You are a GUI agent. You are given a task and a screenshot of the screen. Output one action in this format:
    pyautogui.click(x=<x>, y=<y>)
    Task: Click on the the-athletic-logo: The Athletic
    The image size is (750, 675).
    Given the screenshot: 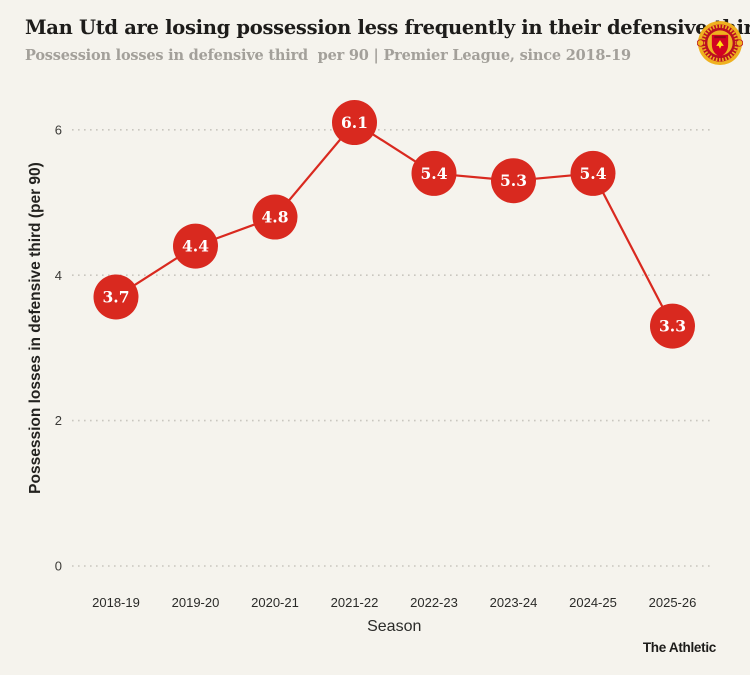 What is the action you would take?
    pyautogui.click(x=679, y=647)
    